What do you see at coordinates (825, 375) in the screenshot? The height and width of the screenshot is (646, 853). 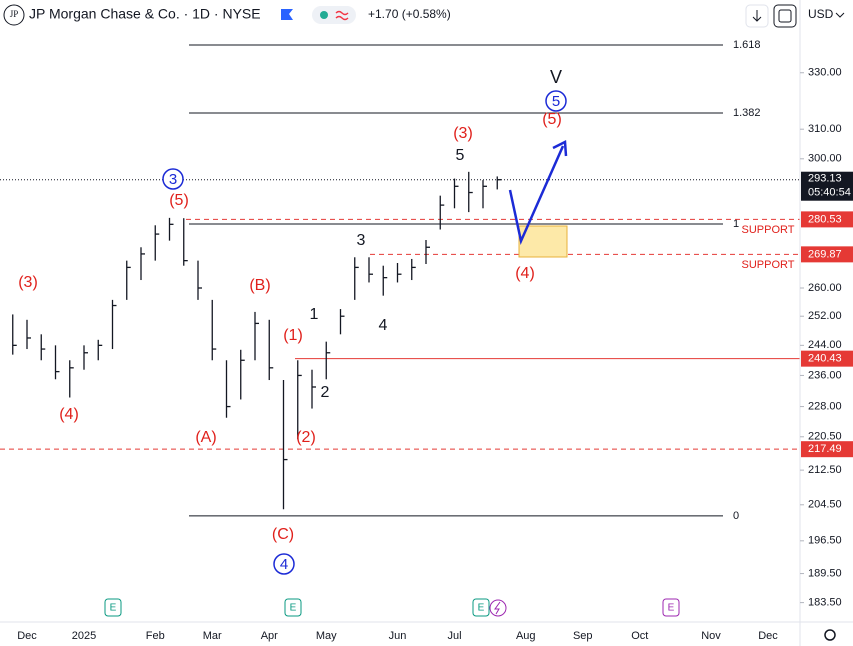 I see `y-tick-label: 236.00` at bounding box center [825, 375].